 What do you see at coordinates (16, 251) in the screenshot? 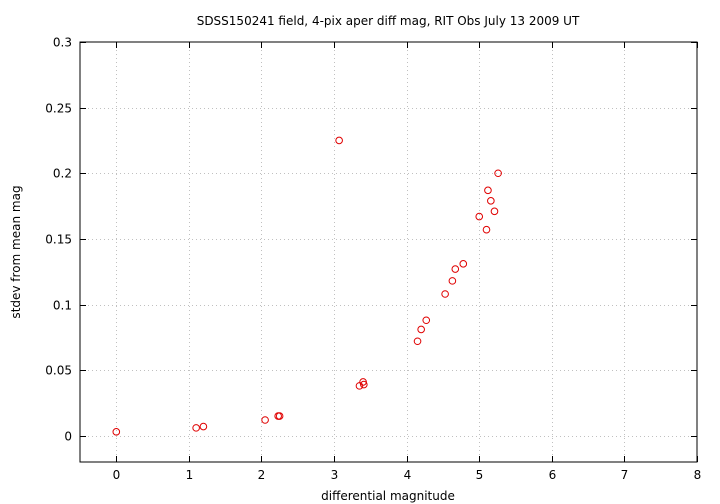
I see `y-axis-label: stdev from mean mag` at bounding box center [16, 251].